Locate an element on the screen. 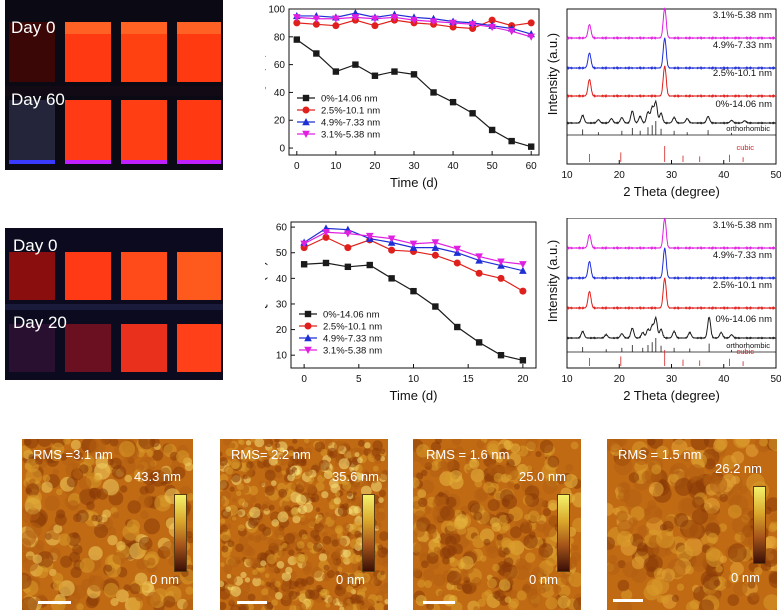 Image resolution: width=781 pixels, height=610 pixels. vial-photo-drawing is located at coordinates (114, 85).